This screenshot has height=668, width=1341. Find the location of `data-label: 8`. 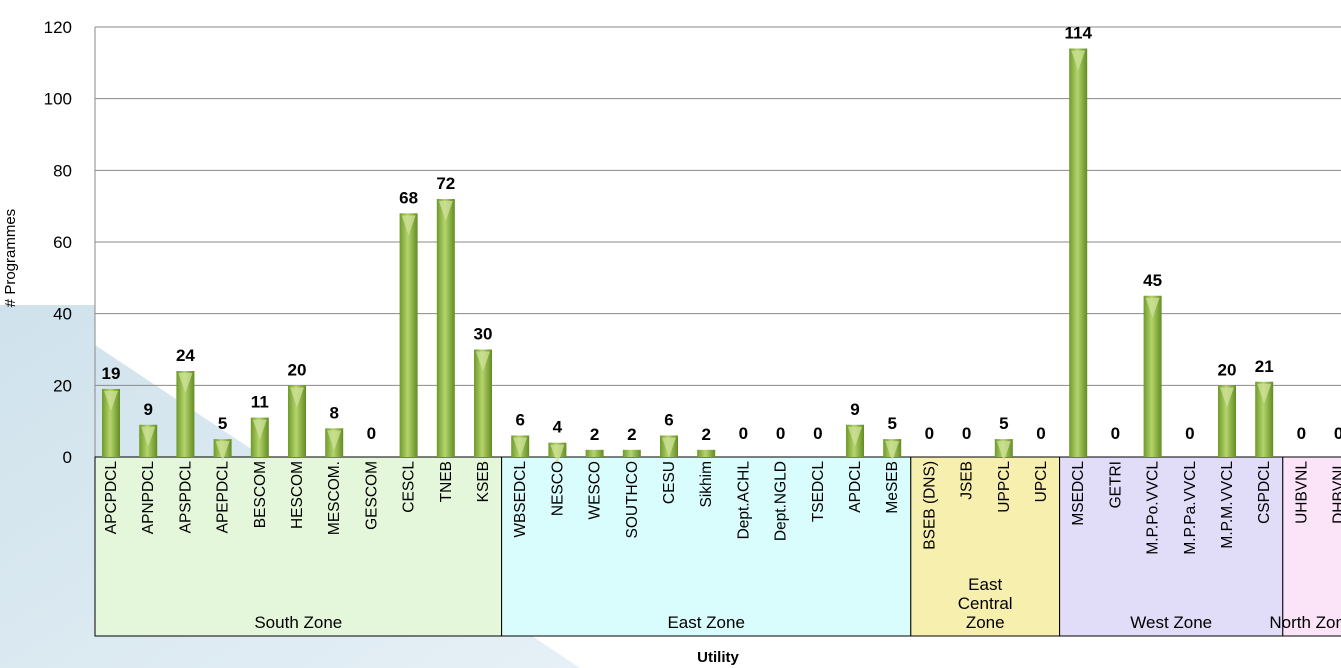

data-label: 8 is located at coordinates (333, 412).